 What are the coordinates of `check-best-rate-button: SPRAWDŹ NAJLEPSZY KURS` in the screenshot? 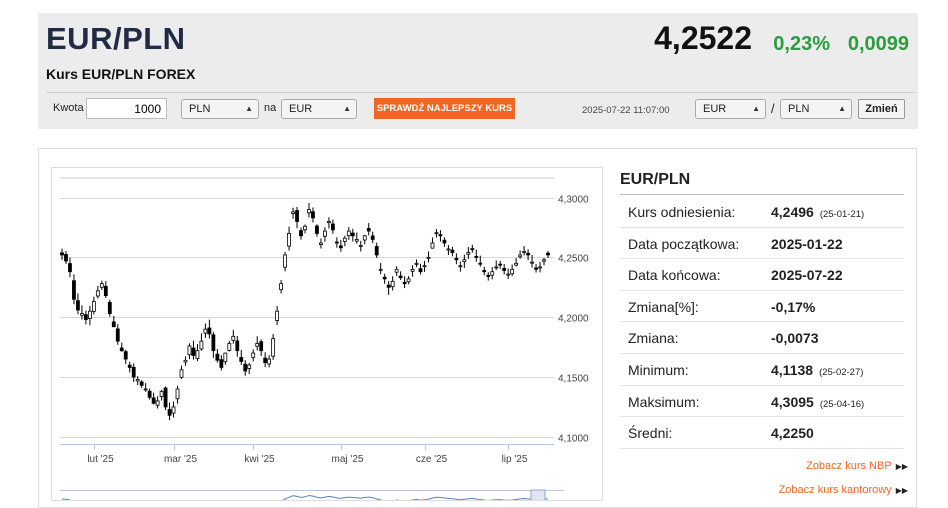 It's located at (444, 108).